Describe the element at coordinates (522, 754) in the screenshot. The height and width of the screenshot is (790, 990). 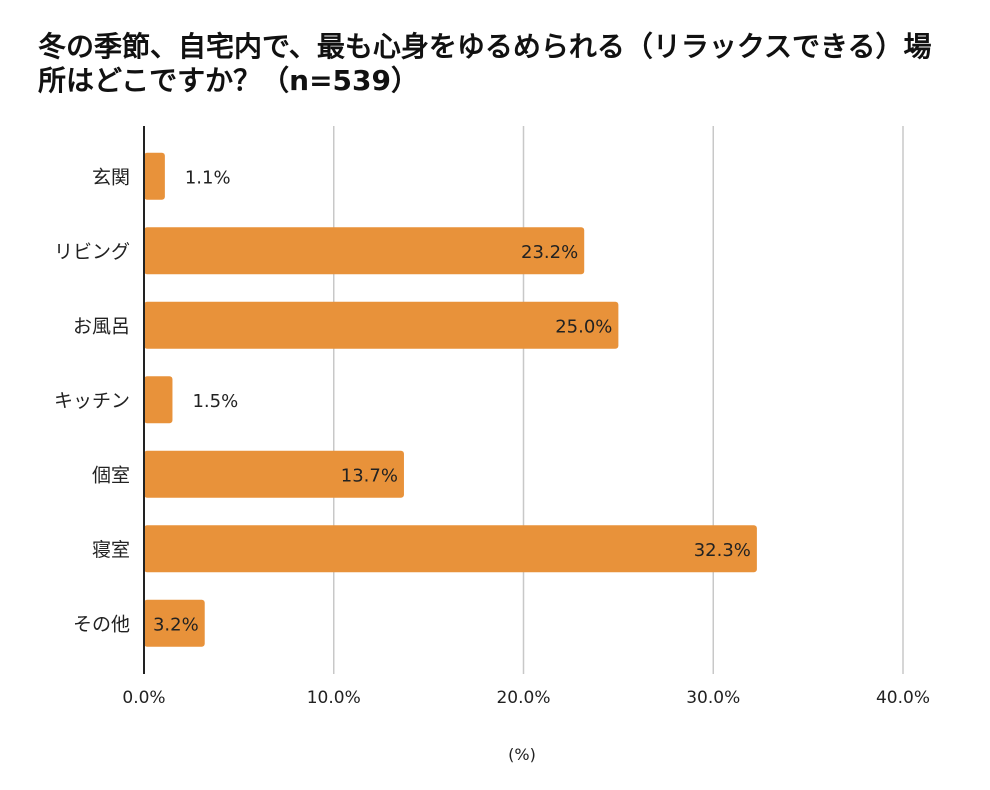
I see `x-axis-title: (%)` at that location.